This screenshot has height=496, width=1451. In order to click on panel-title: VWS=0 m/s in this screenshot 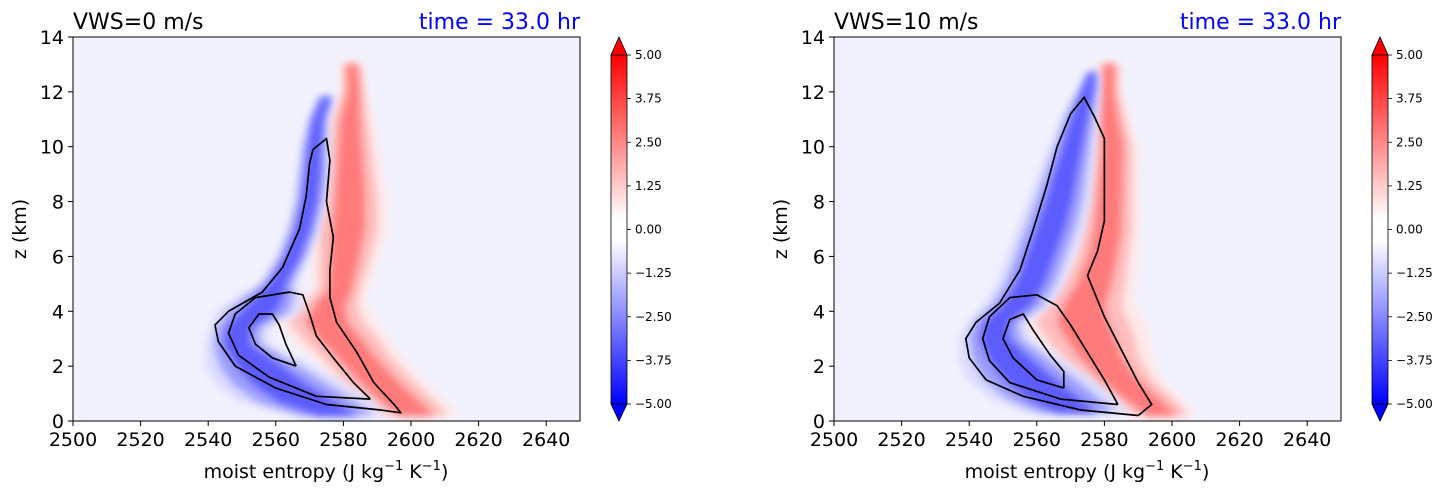, I will do `click(138, 22)`.